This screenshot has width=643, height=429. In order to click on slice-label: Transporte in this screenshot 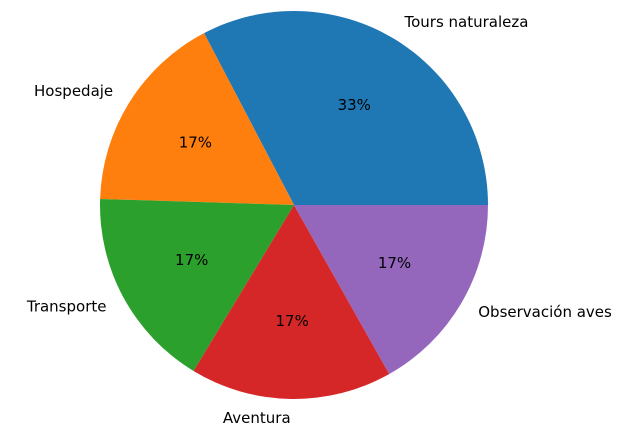, I will do `click(66, 306)`.